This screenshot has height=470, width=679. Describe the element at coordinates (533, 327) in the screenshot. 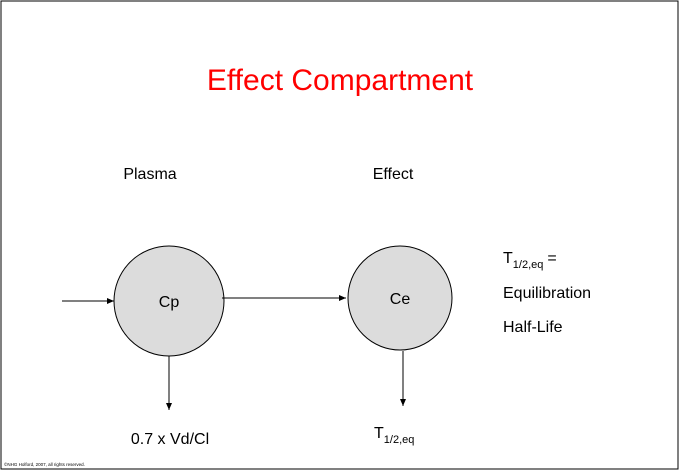

I see `note-line: Half-Life` at that location.